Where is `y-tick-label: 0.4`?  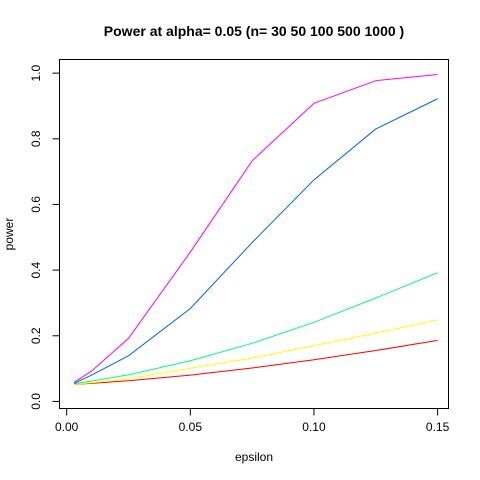
y-tick-label: 0.4 is located at coordinates (36, 269).